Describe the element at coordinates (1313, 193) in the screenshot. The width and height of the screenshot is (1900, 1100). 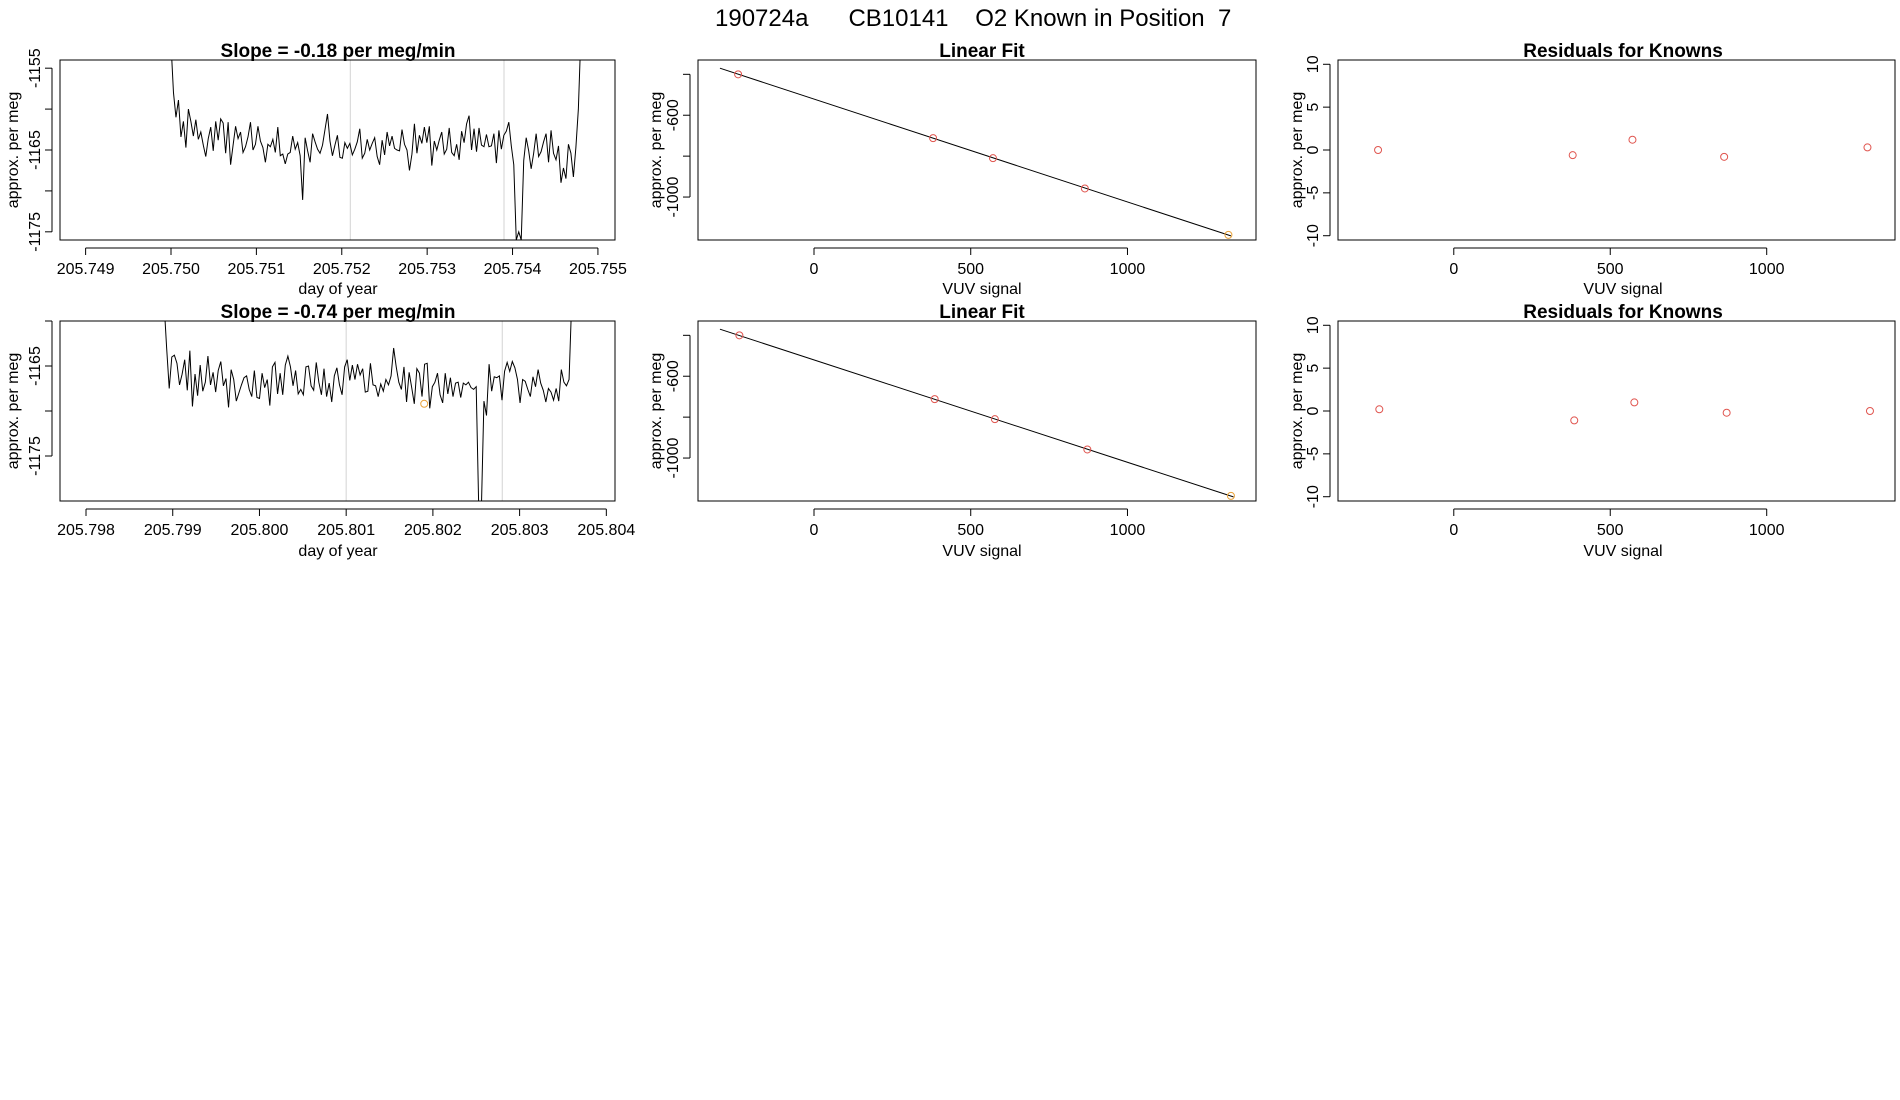
I see `y-tick-label: -5` at that location.